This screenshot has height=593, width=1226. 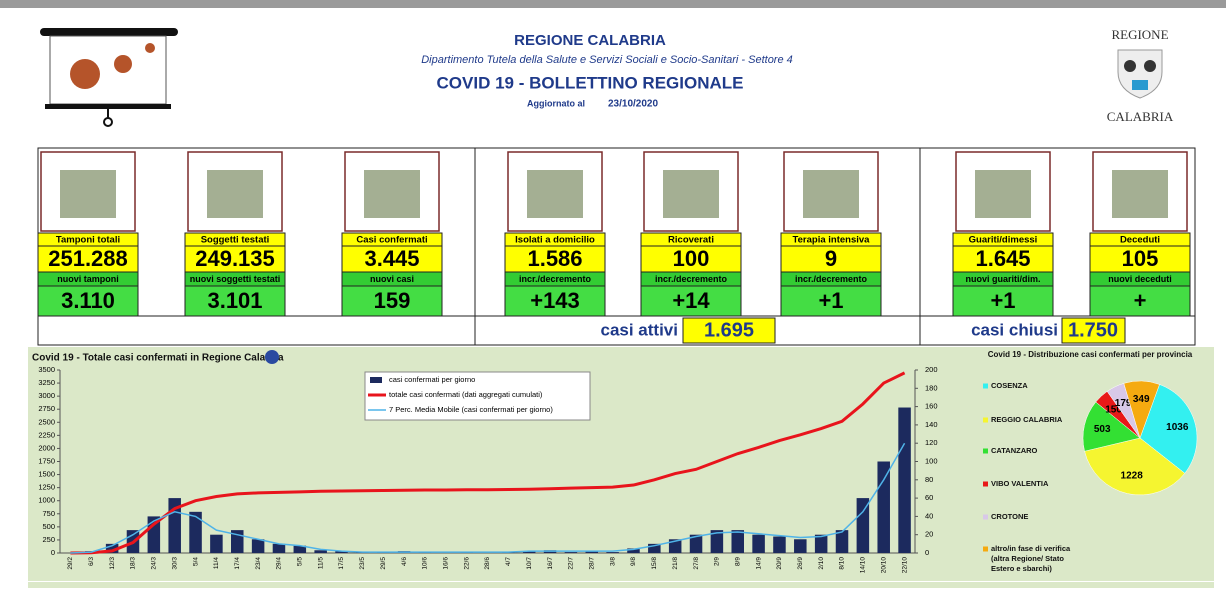 What do you see at coordinates (195, 561) in the screenshot?
I see `x-tick-label: 5/4` at bounding box center [195, 561].